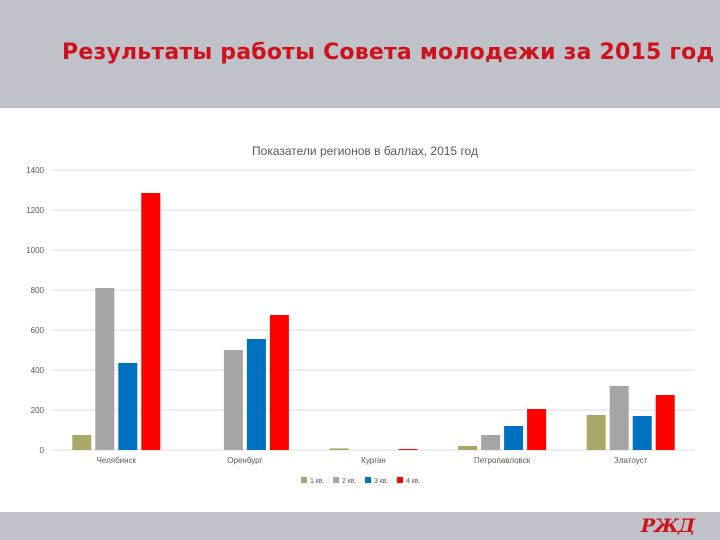  What do you see at coordinates (349, 481) in the screenshot?
I see `legend-label: 2 кв.` at bounding box center [349, 481].